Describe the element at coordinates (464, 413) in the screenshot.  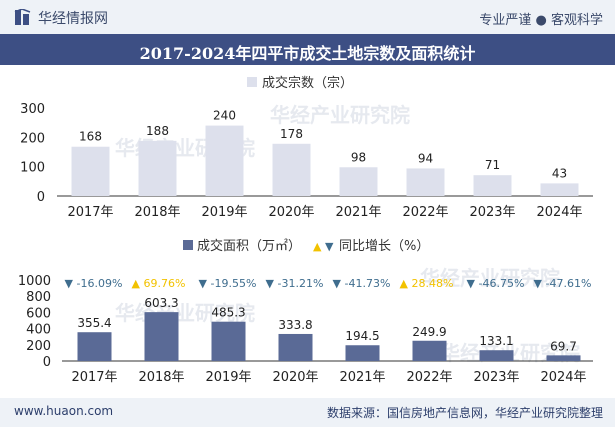
I see `data-source: 数据来源：国信房地产信息网，华经产业研究院整理` at that location.